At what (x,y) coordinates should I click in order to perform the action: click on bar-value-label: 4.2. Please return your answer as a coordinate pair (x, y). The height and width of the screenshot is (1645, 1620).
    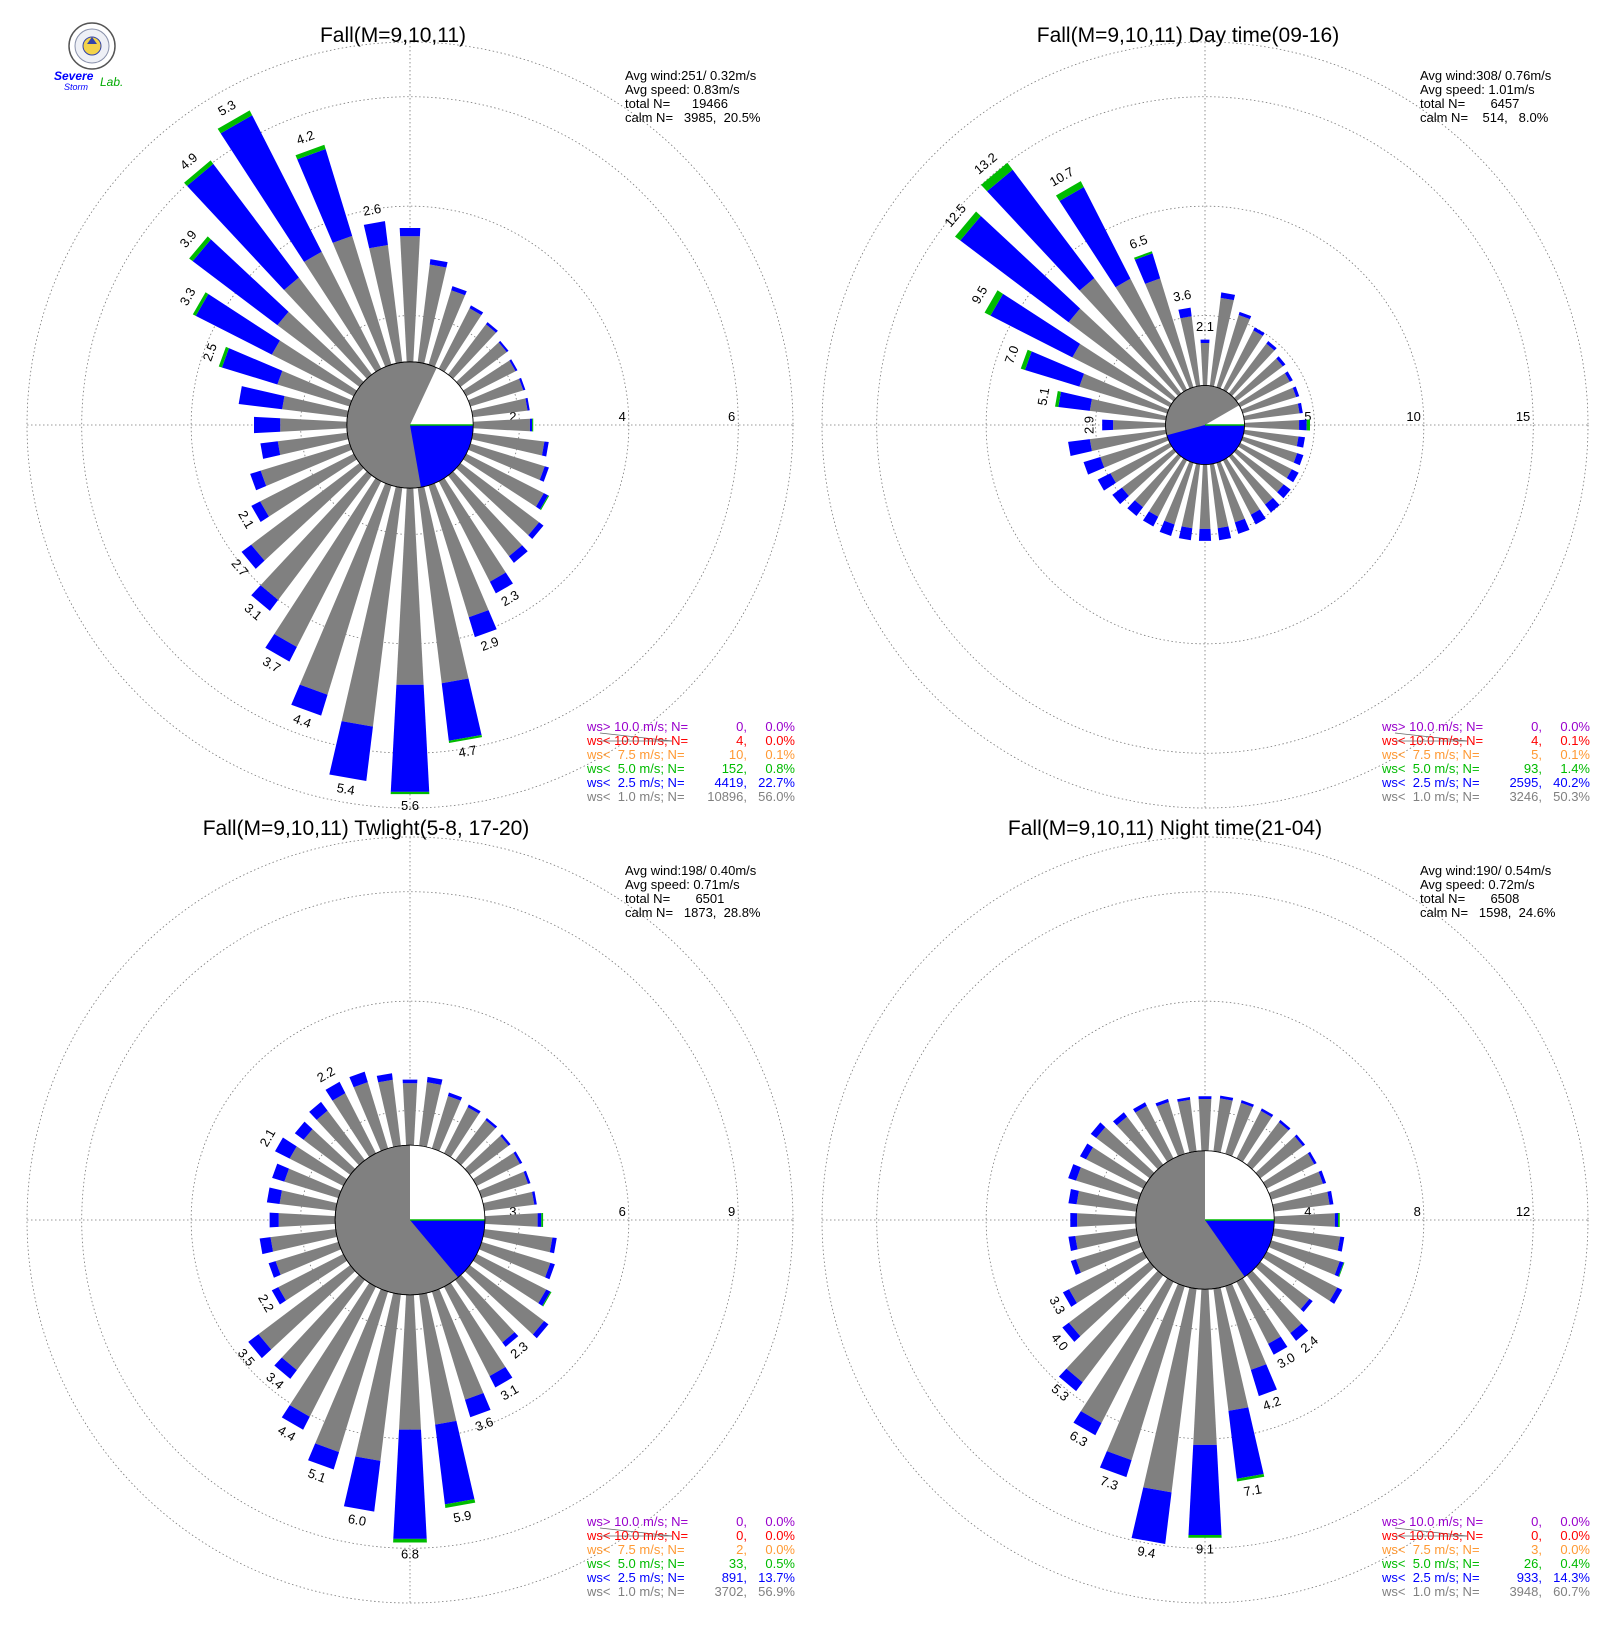
    Looking at the image, I should click on (1272, 1403).